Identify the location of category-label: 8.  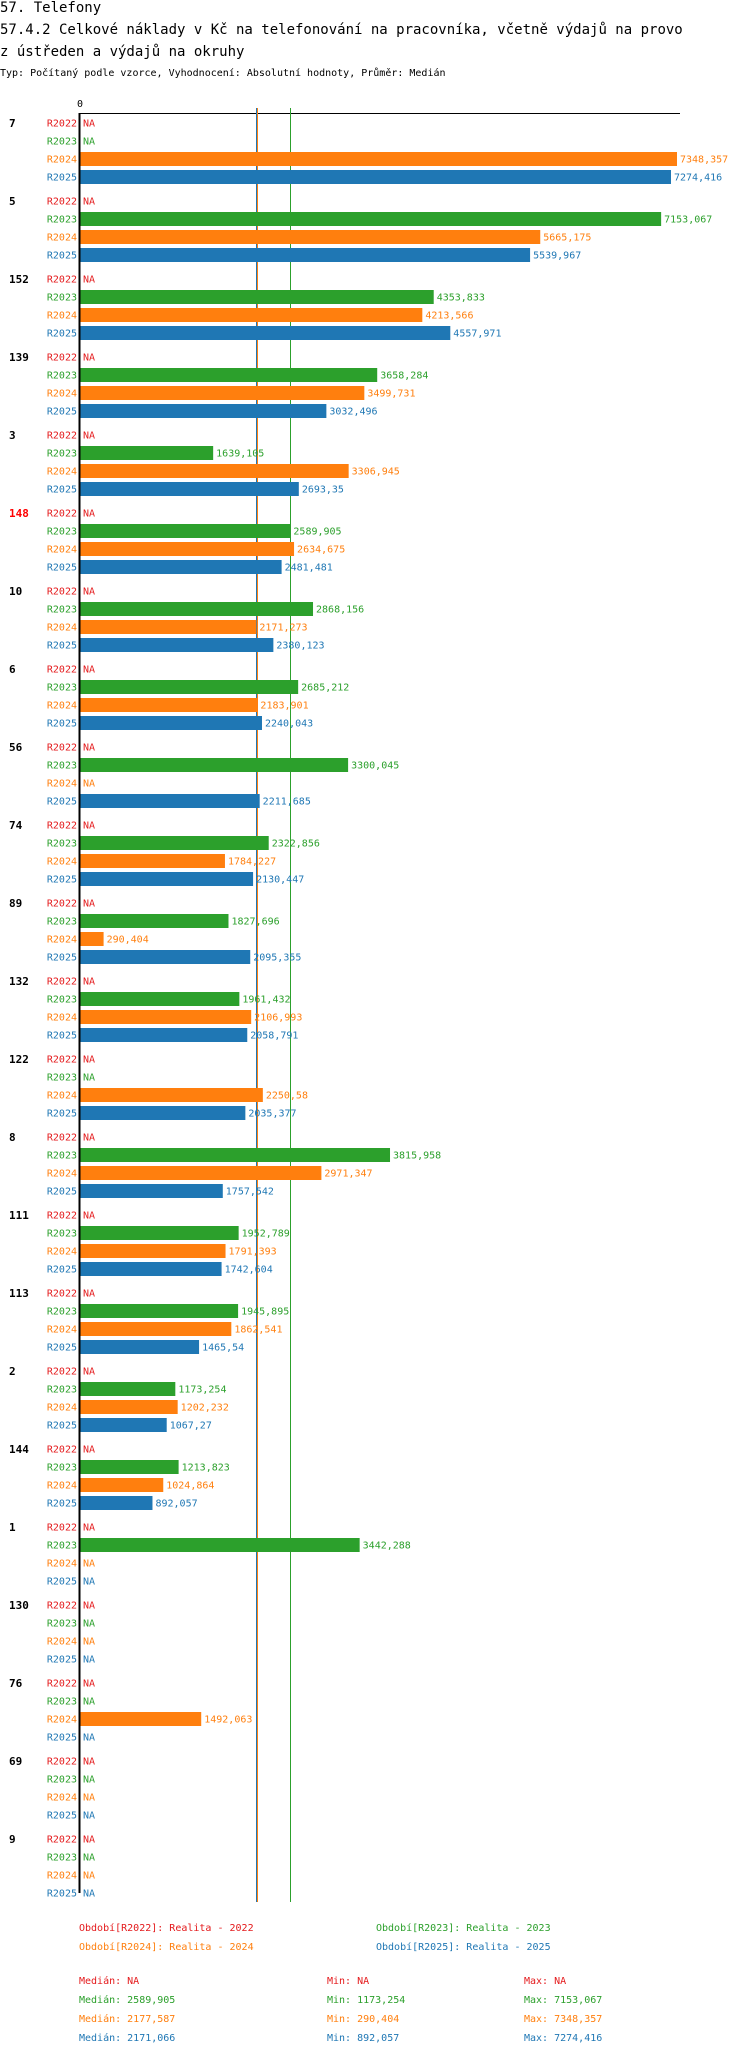
(12, 1137).